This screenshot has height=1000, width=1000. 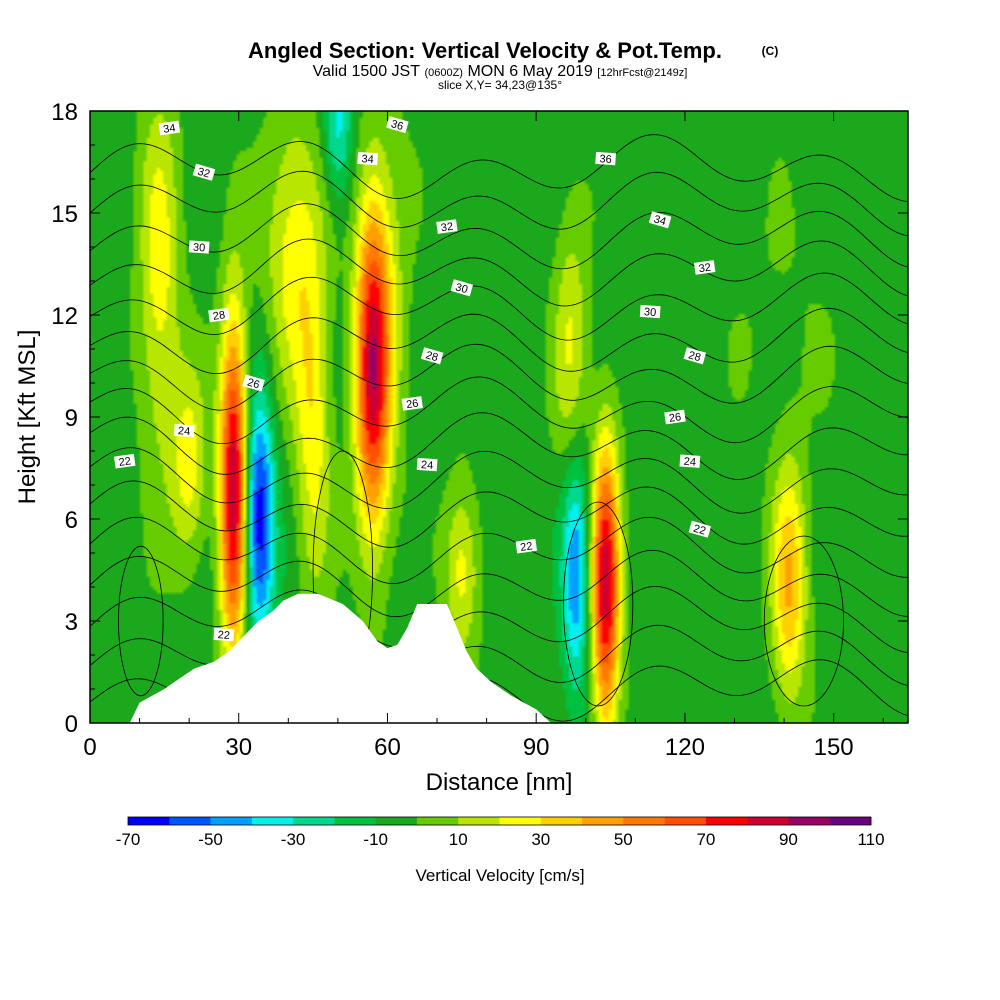 I want to click on x-tick-label: 120, so click(x=685, y=747).